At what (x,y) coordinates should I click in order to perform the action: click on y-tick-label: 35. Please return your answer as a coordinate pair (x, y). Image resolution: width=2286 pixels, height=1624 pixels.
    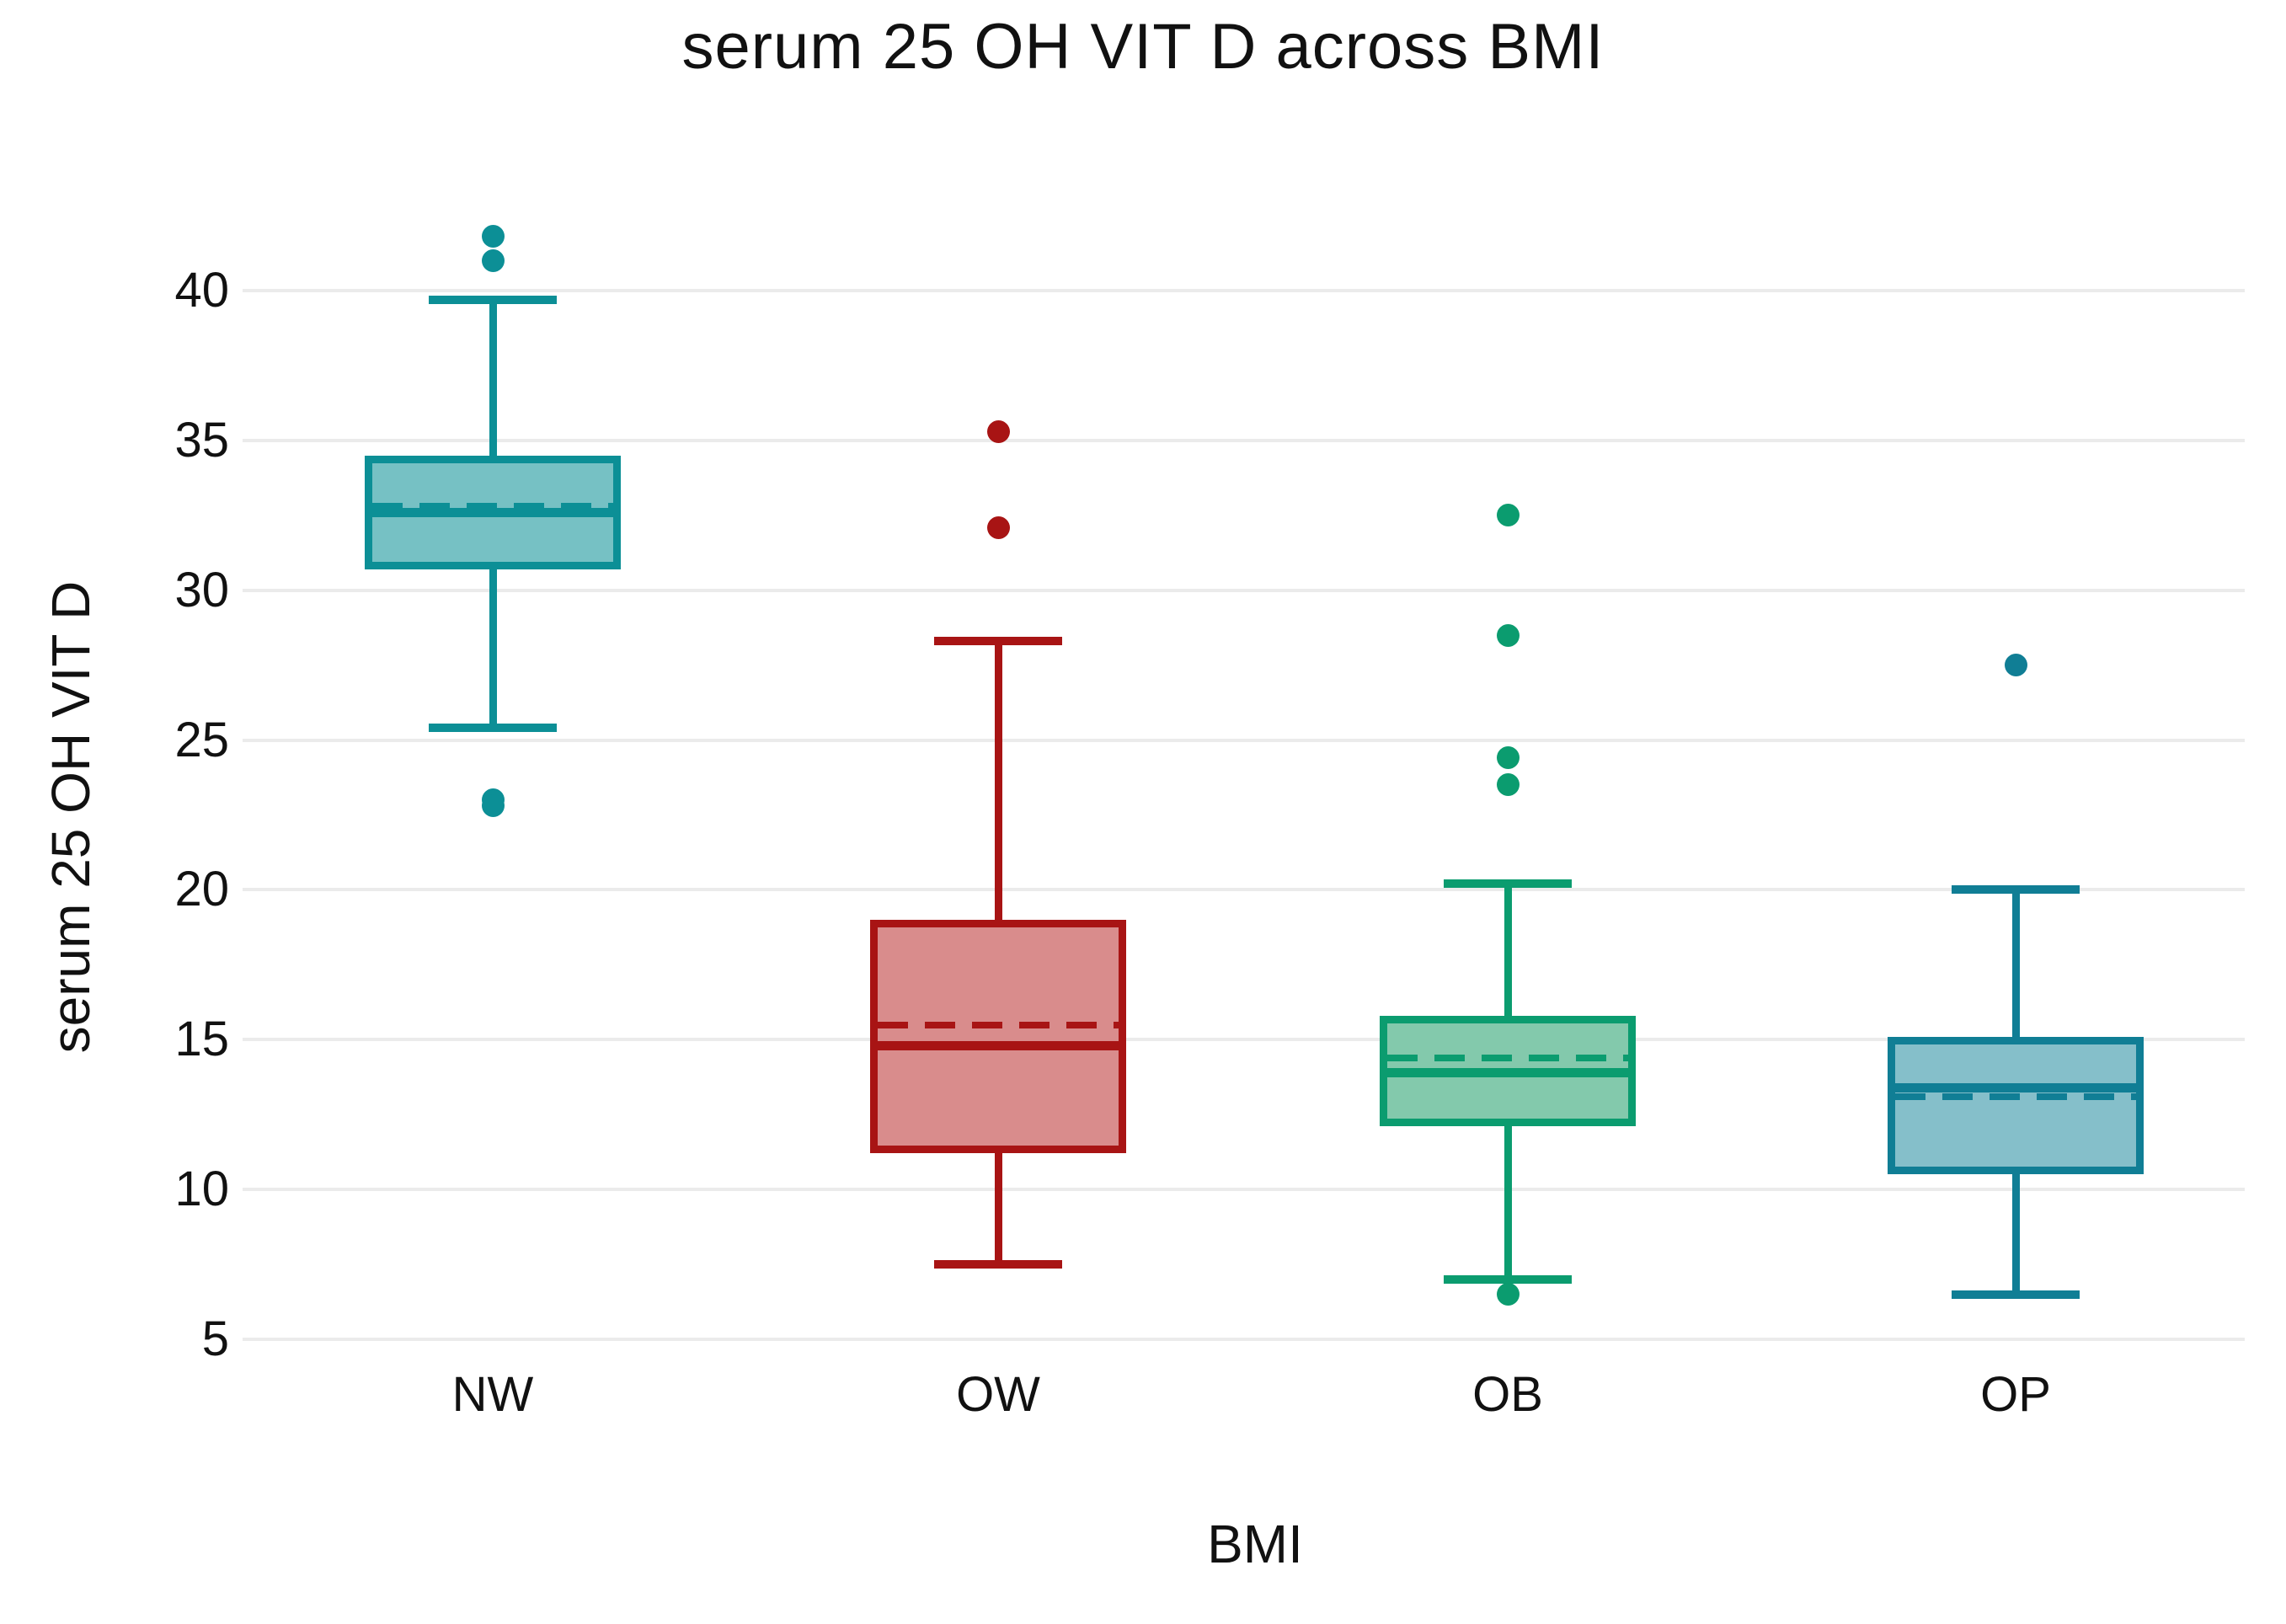
    Looking at the image, I should click on (201, 439).